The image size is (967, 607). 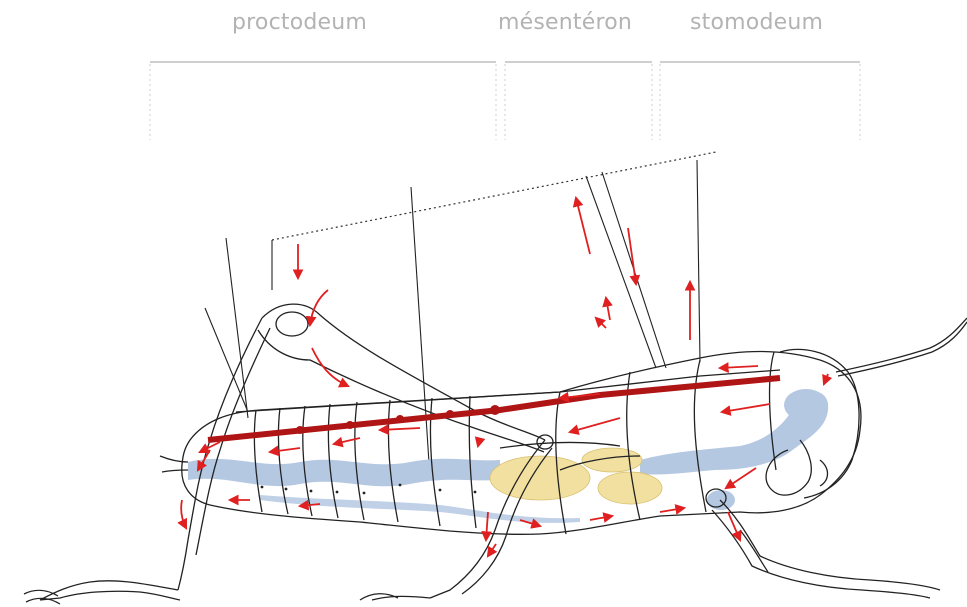 I want to click on label-stomodeum: stomodeum, so click(x=757, y=22).